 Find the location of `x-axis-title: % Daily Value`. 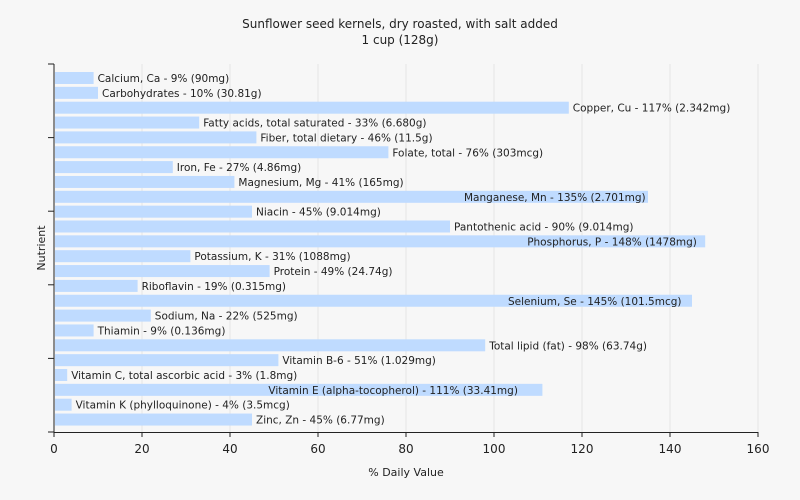

x-axis-title: % Daily Value is located at coordinates (406, 472).